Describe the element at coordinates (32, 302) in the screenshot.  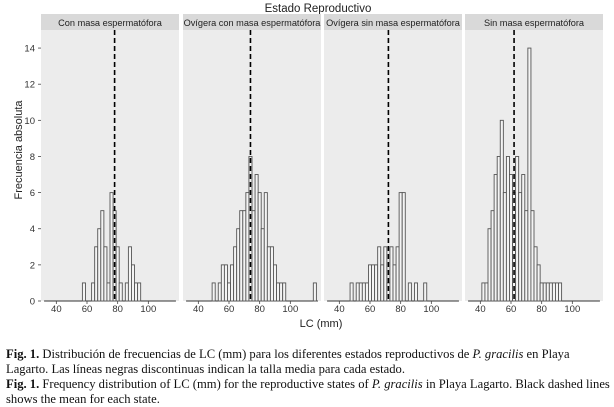
I see `y-tick-label: 0` at that location.